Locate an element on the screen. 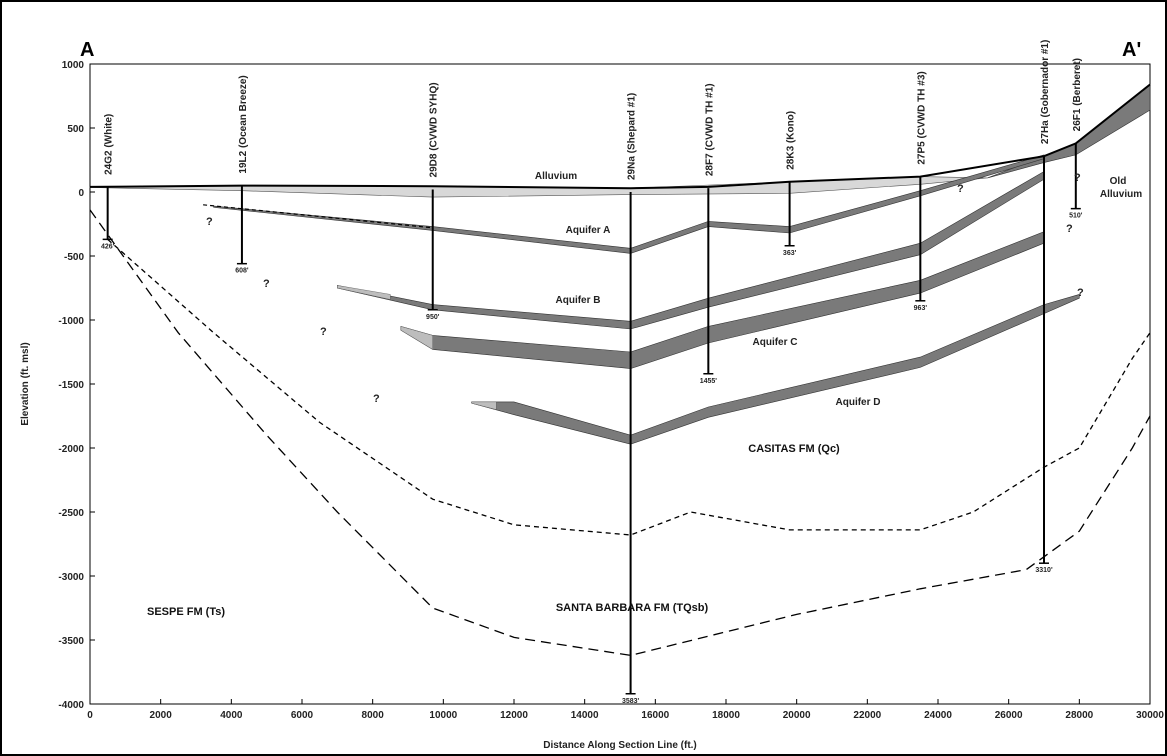 The image size is (1167, 756). aquifer-a-label: Aquifer A is located at coordinates (588, 230).